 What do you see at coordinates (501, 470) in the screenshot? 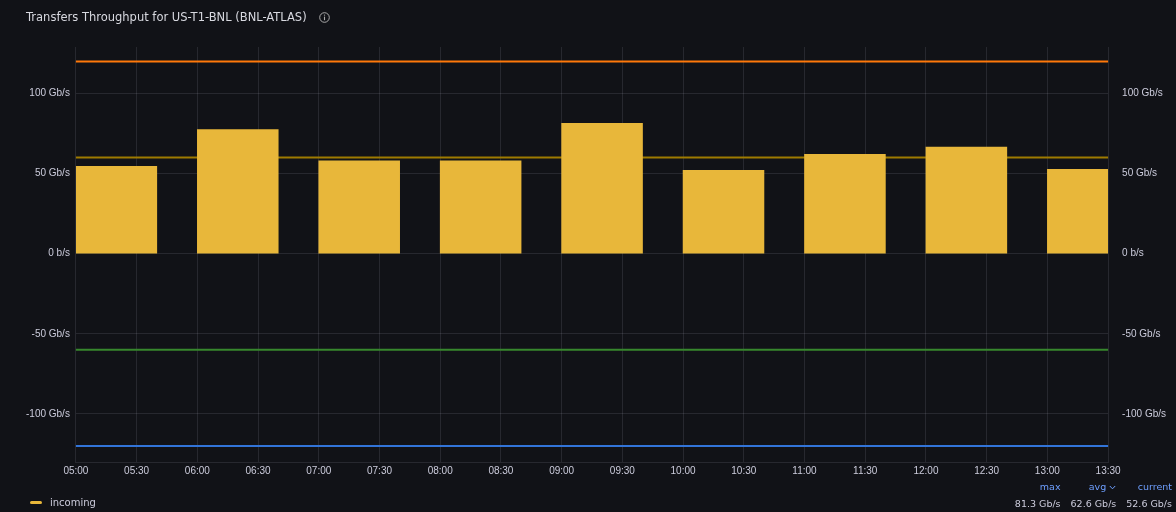
I see `x-tick-label: 08:30` at bounding box center [501, 470].